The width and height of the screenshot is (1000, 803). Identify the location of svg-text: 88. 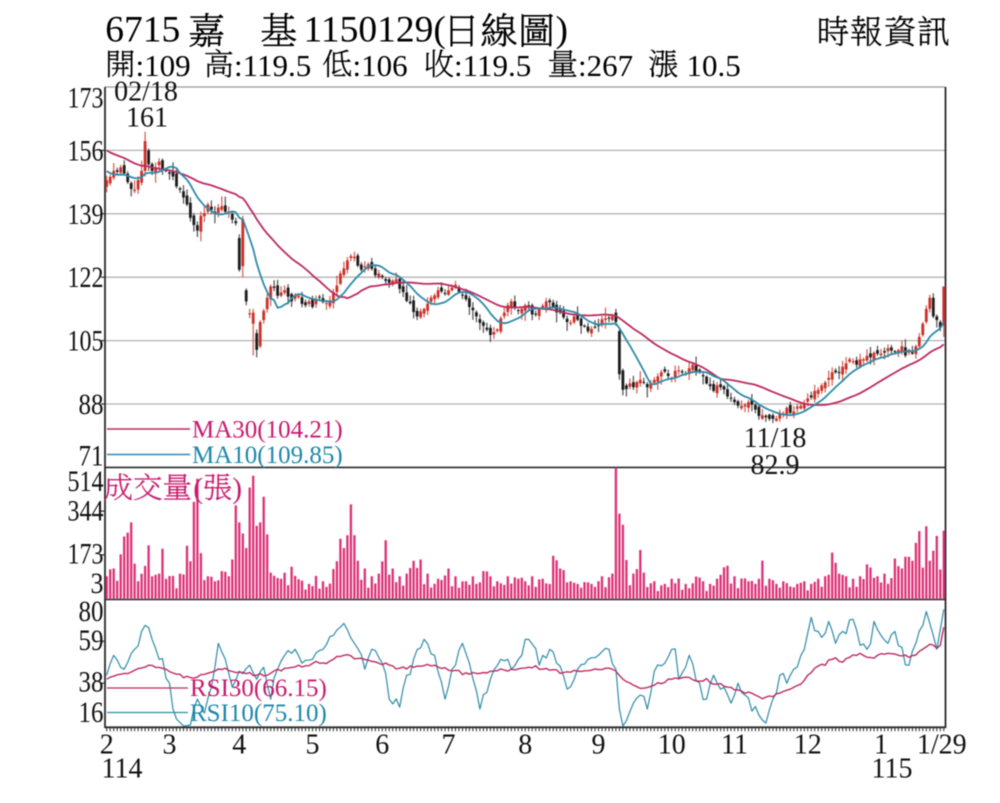
(91, 404).